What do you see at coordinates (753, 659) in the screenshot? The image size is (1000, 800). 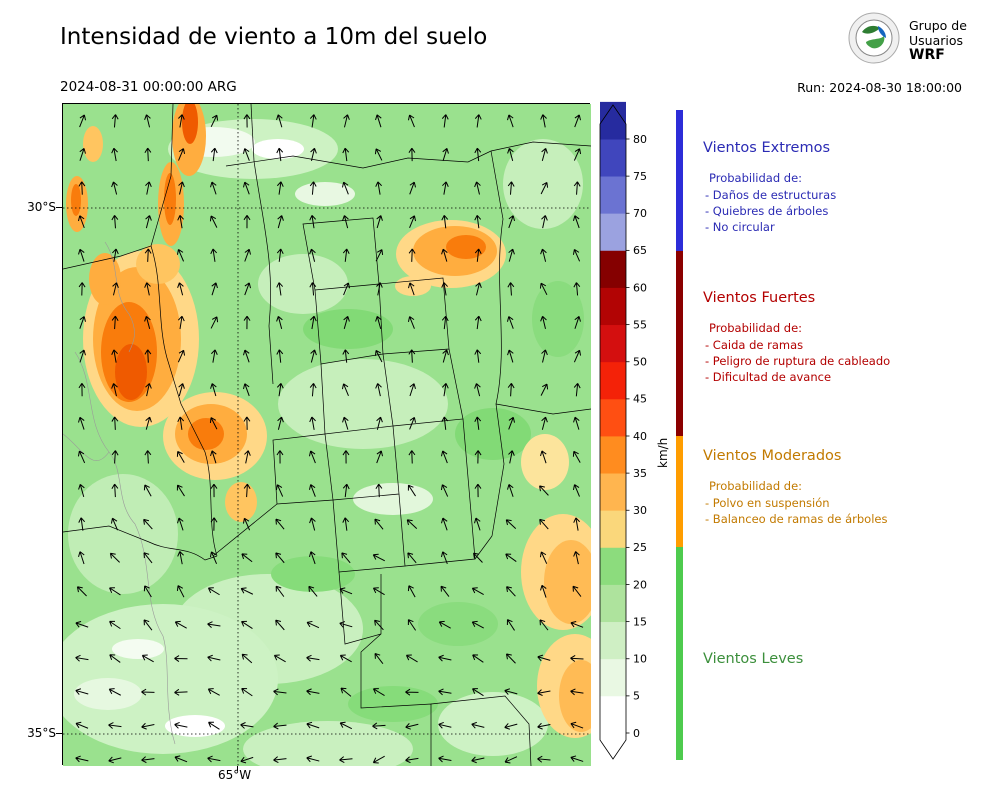 I see `legend-category-name: Vientos Leves` at bounding box center [753, 659].